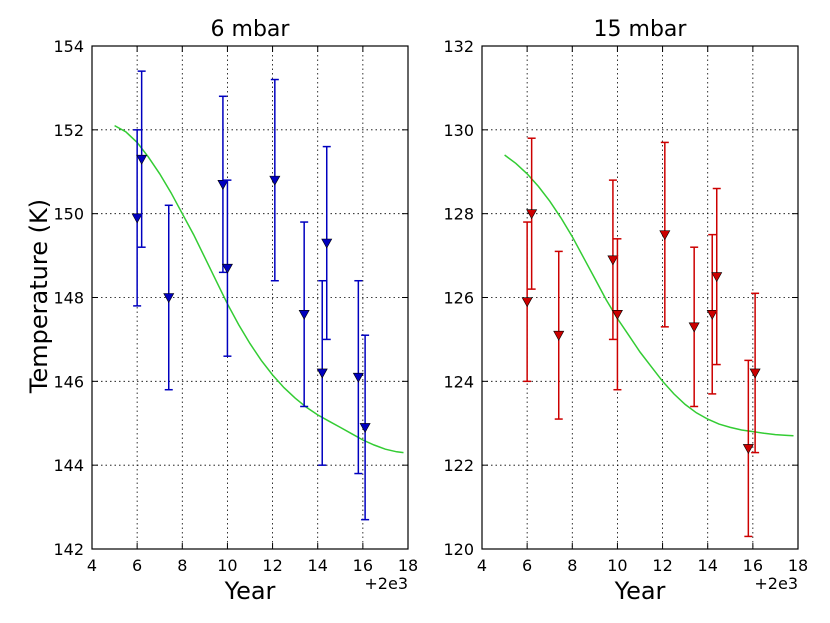 Image resolution: width=830 pixels, height=623 pixels. Describe the element at coordinates (68, 465) in the screenshot. I see `y-tick-label: 144` at that location.